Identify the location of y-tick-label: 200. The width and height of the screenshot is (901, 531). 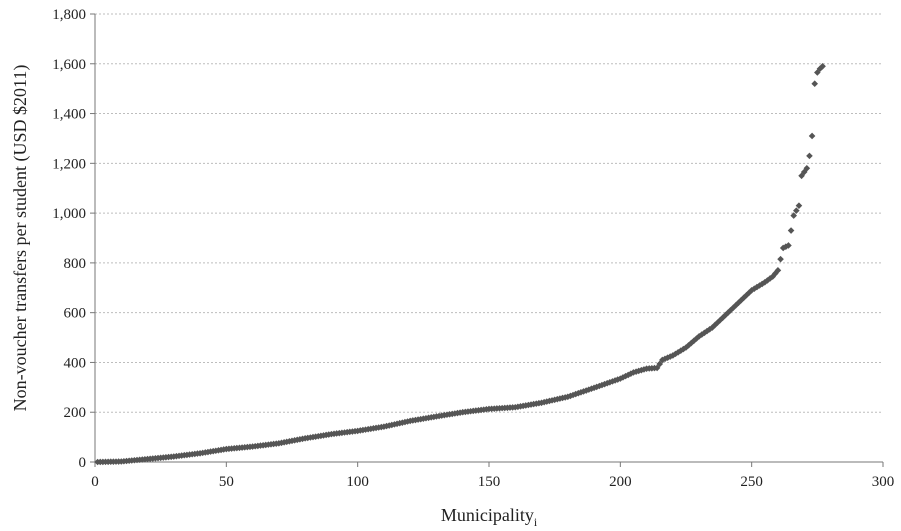
(75, 413).